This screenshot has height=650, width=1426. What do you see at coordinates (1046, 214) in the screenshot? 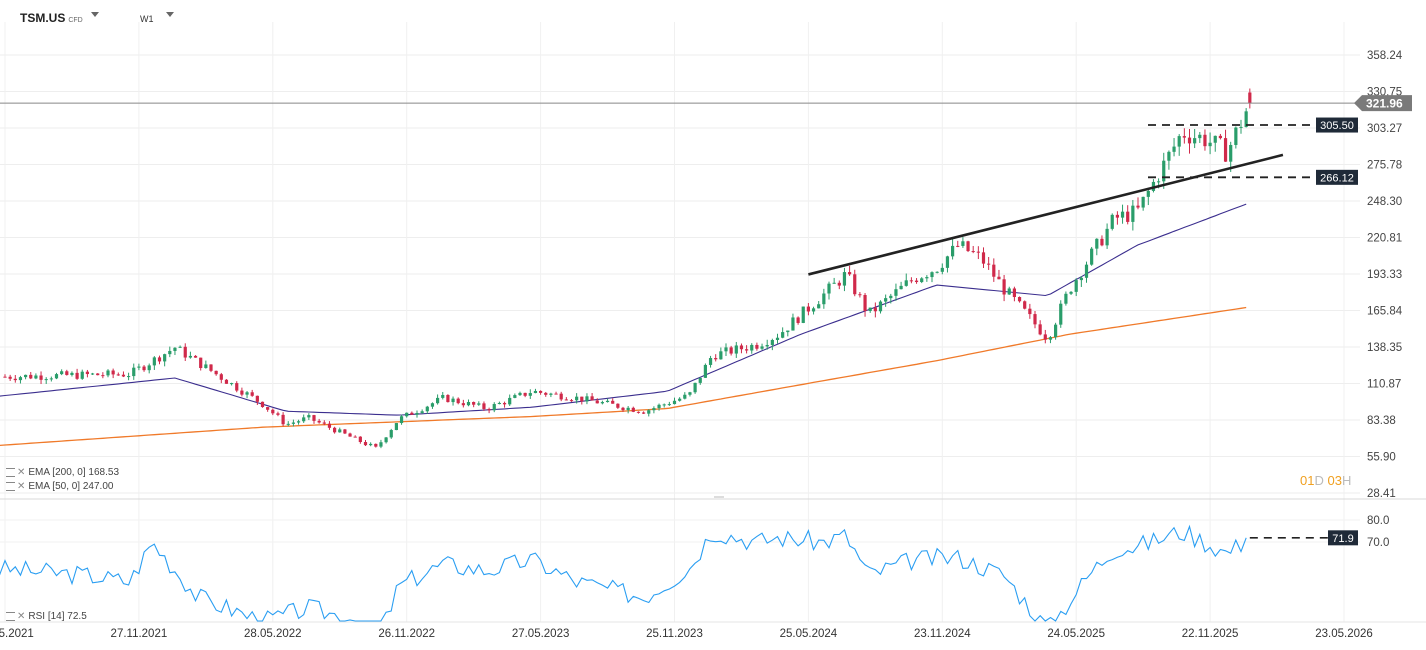
I see `trendline` at bounding box center [1046, 214].